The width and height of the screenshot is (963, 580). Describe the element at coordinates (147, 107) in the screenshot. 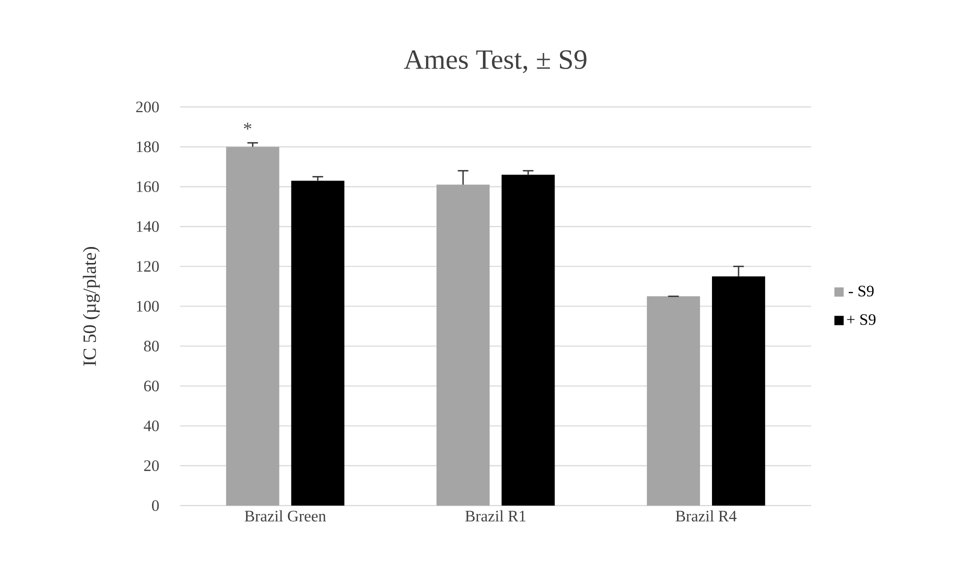

I see `y-tick-label: 200` at that location.